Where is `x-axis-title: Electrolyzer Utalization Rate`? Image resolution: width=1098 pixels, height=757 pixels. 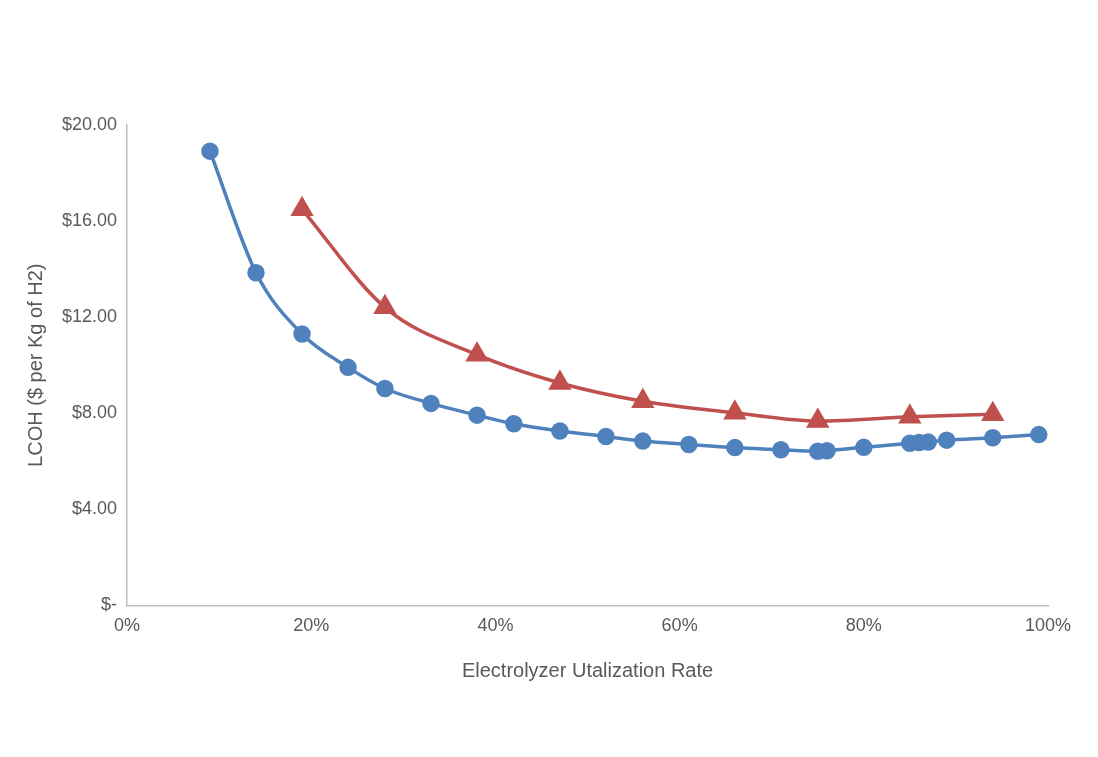
x-axis-title: Electrolyzer Utalization Rate is located at coordinates (587, 669).